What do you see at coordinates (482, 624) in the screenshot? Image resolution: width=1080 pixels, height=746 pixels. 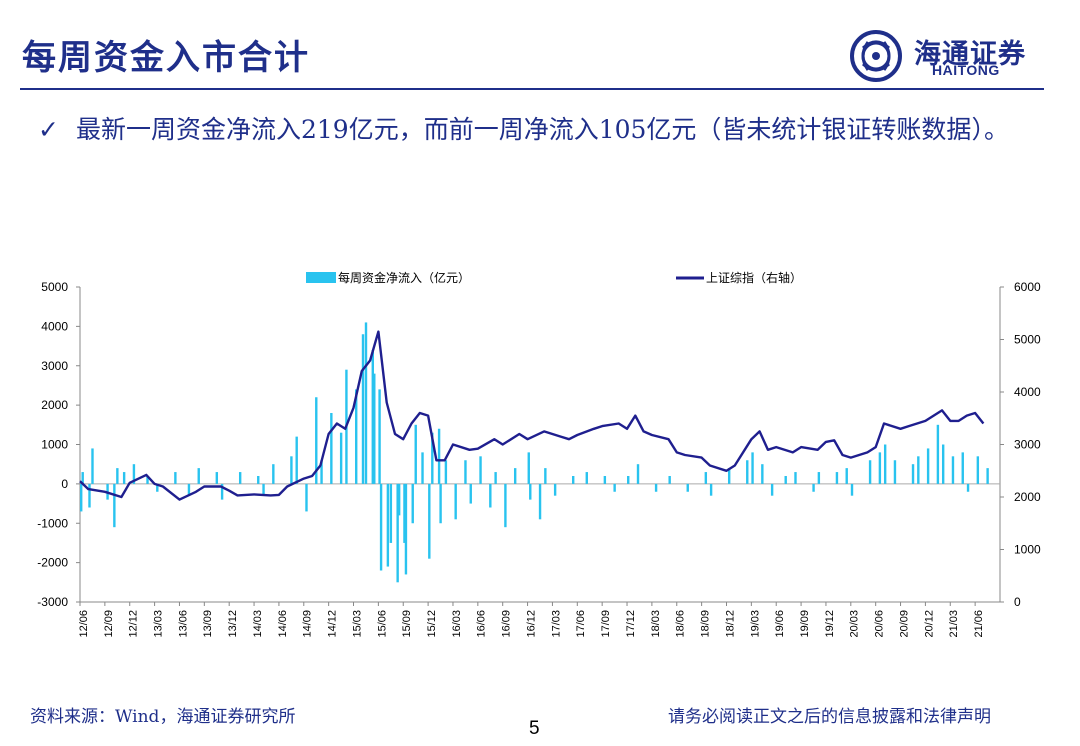 I see `x-tick-label: 16/06` at bounding box center [482, 624].